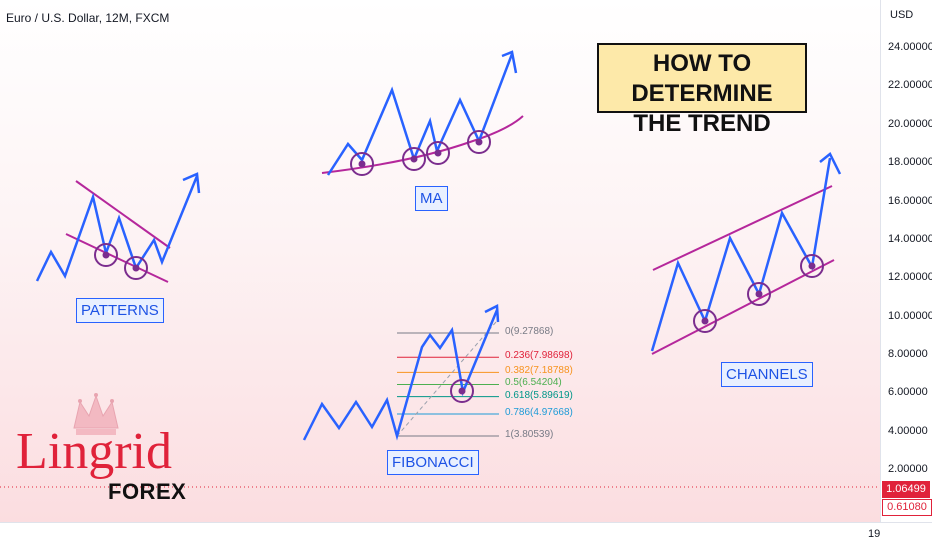 This screenshot has width=932, height=551. What do you see at coordinates (702, 78) in the screenshot?
I see `headline-line-1: HOW TO DETERMINE` at bounding box center [702, 78].